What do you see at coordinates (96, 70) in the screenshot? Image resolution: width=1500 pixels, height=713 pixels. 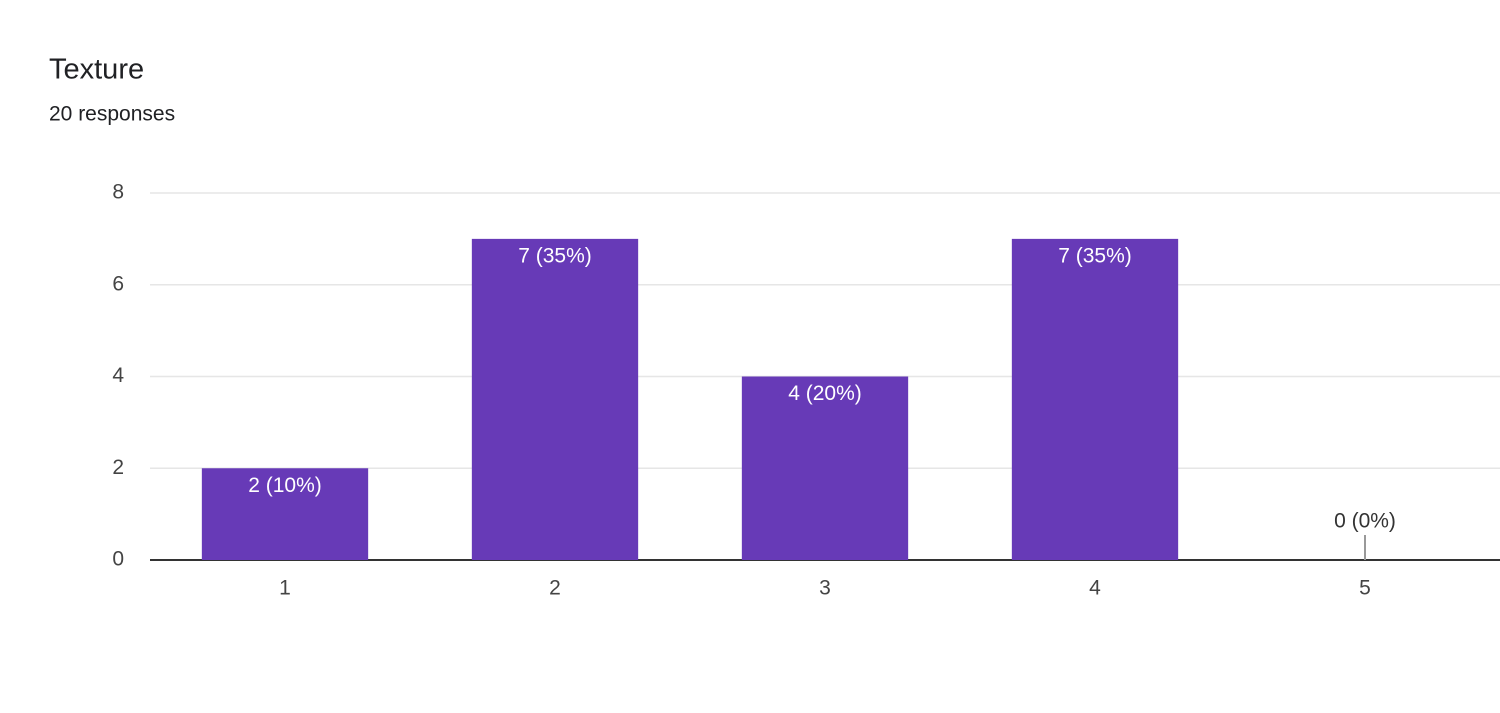 I see `chart-title: Texture` at bounding box center [96, 70].